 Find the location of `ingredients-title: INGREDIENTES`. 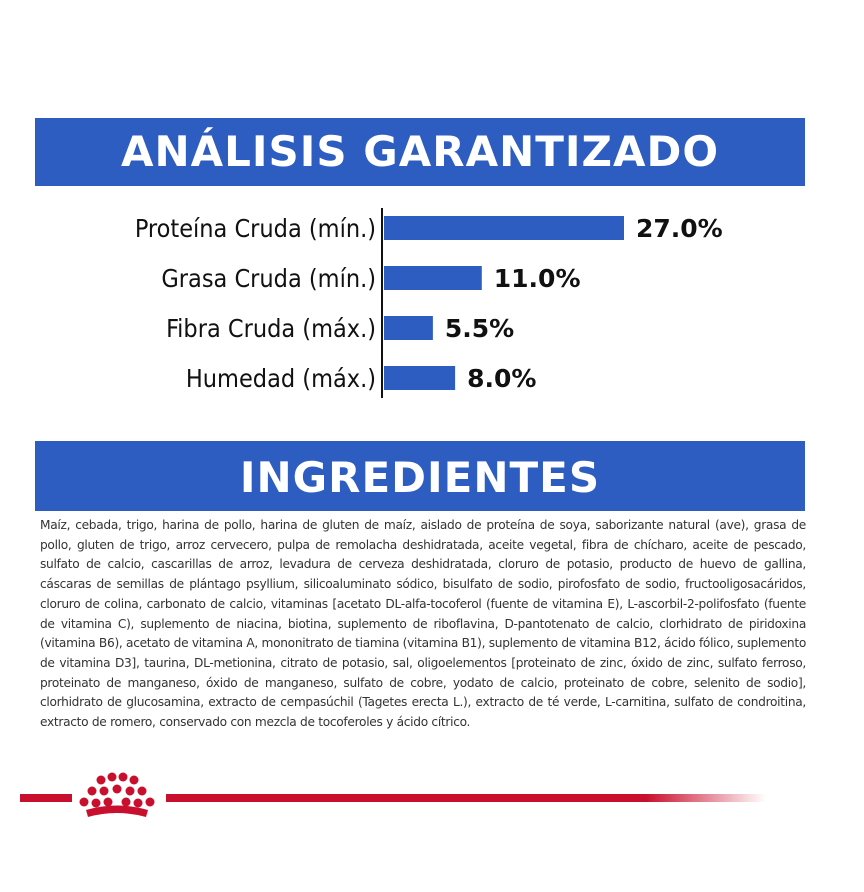

ingredients-title: INGREDIENTES is located at coordinates (420, 477).